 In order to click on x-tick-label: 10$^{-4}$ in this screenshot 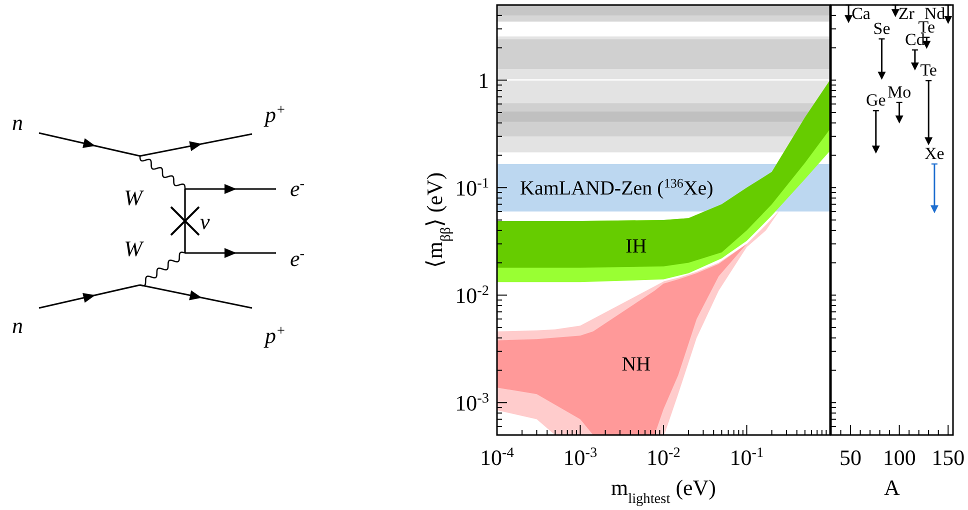, I will do `click(497, 457)`.